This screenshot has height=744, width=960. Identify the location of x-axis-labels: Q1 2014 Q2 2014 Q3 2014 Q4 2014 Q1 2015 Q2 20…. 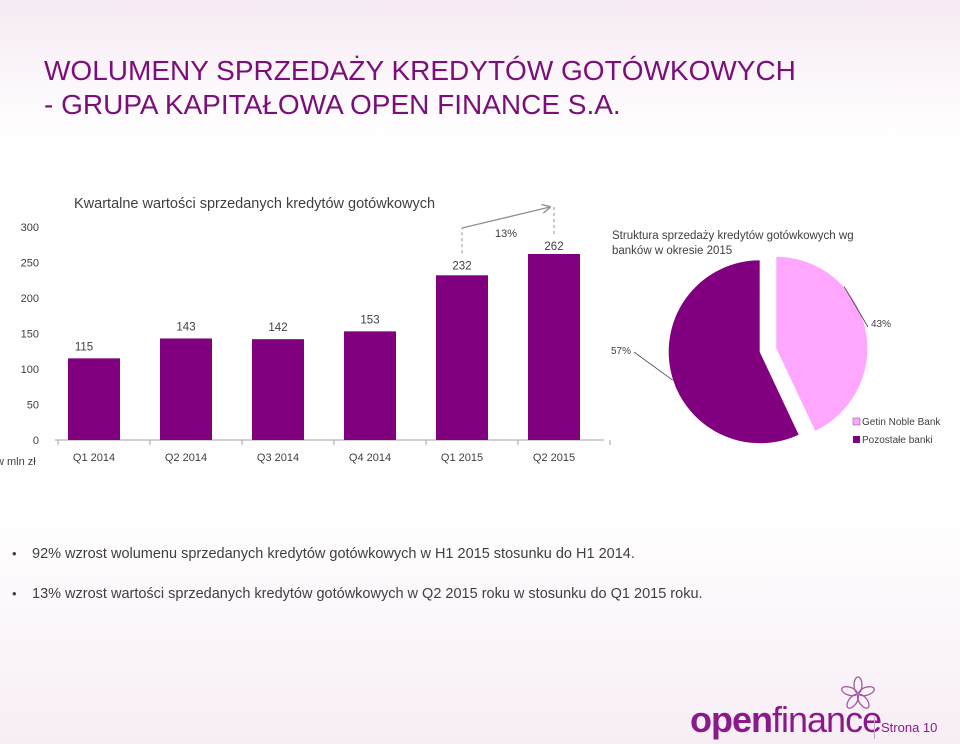
(324, 458).